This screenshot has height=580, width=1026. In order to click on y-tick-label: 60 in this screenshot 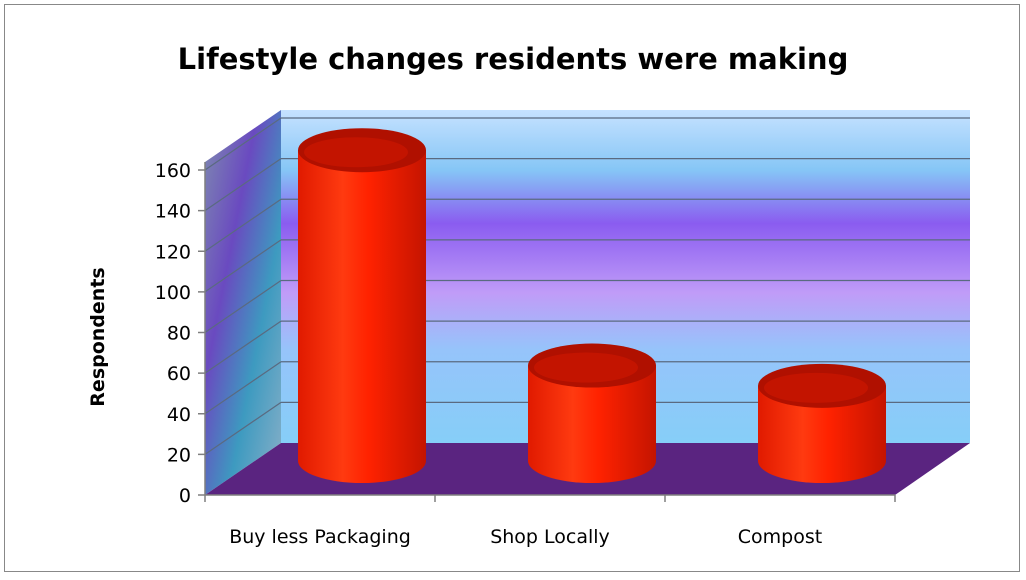, I will do `click(179, 374)`.